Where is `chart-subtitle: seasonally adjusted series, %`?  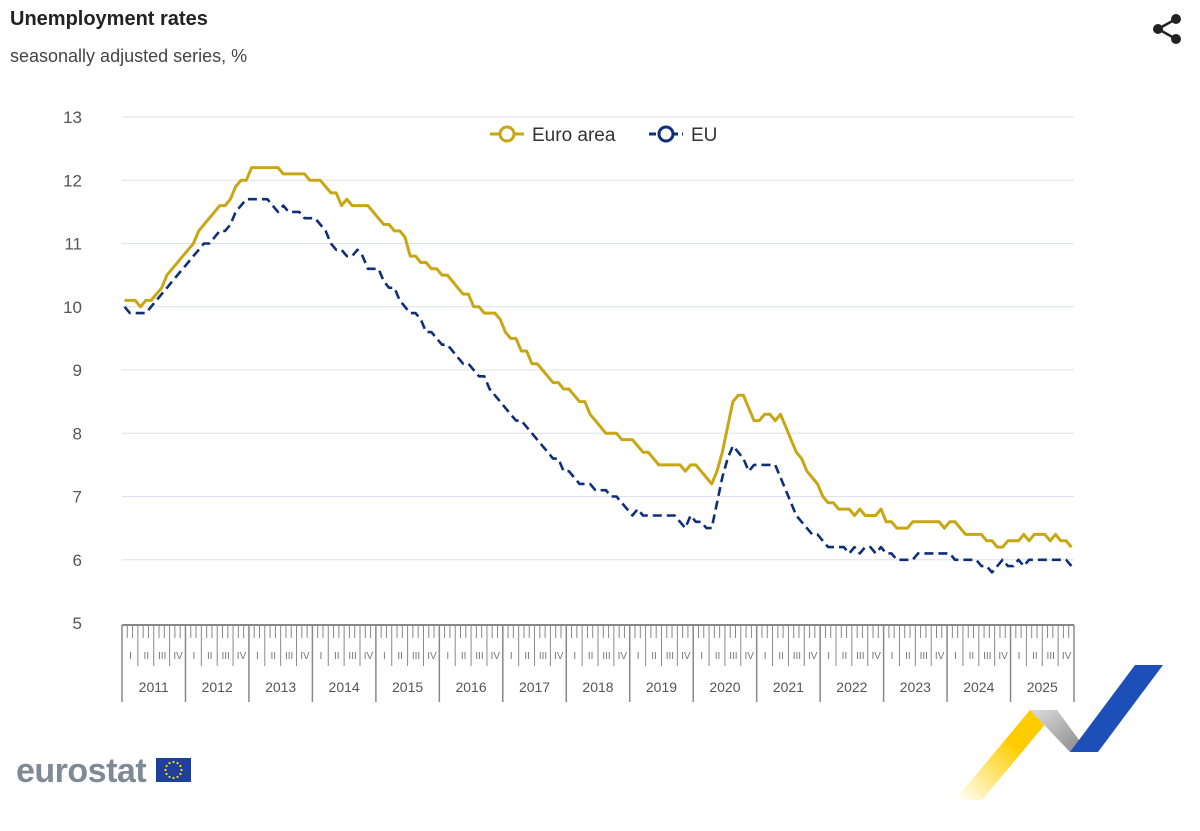 chart-subtitle: seasonally adjusted series, % is located at coordinates (129, 56).